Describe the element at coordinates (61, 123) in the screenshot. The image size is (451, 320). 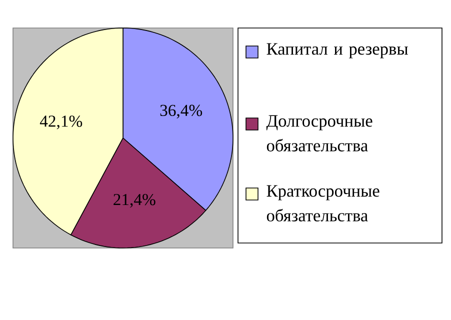
I see `data-label: 42,1%` at that location.